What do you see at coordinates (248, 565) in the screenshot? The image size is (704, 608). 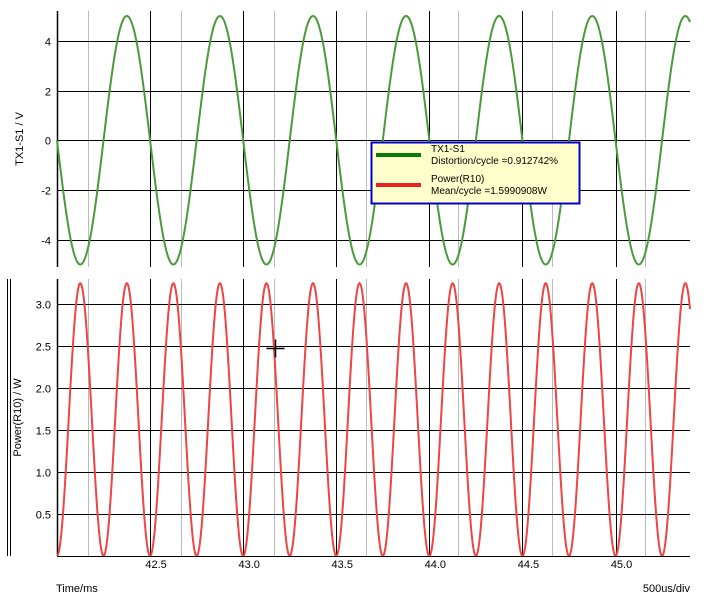 I see `x-tick-label: 43.0` at bounding box center [248, 565].